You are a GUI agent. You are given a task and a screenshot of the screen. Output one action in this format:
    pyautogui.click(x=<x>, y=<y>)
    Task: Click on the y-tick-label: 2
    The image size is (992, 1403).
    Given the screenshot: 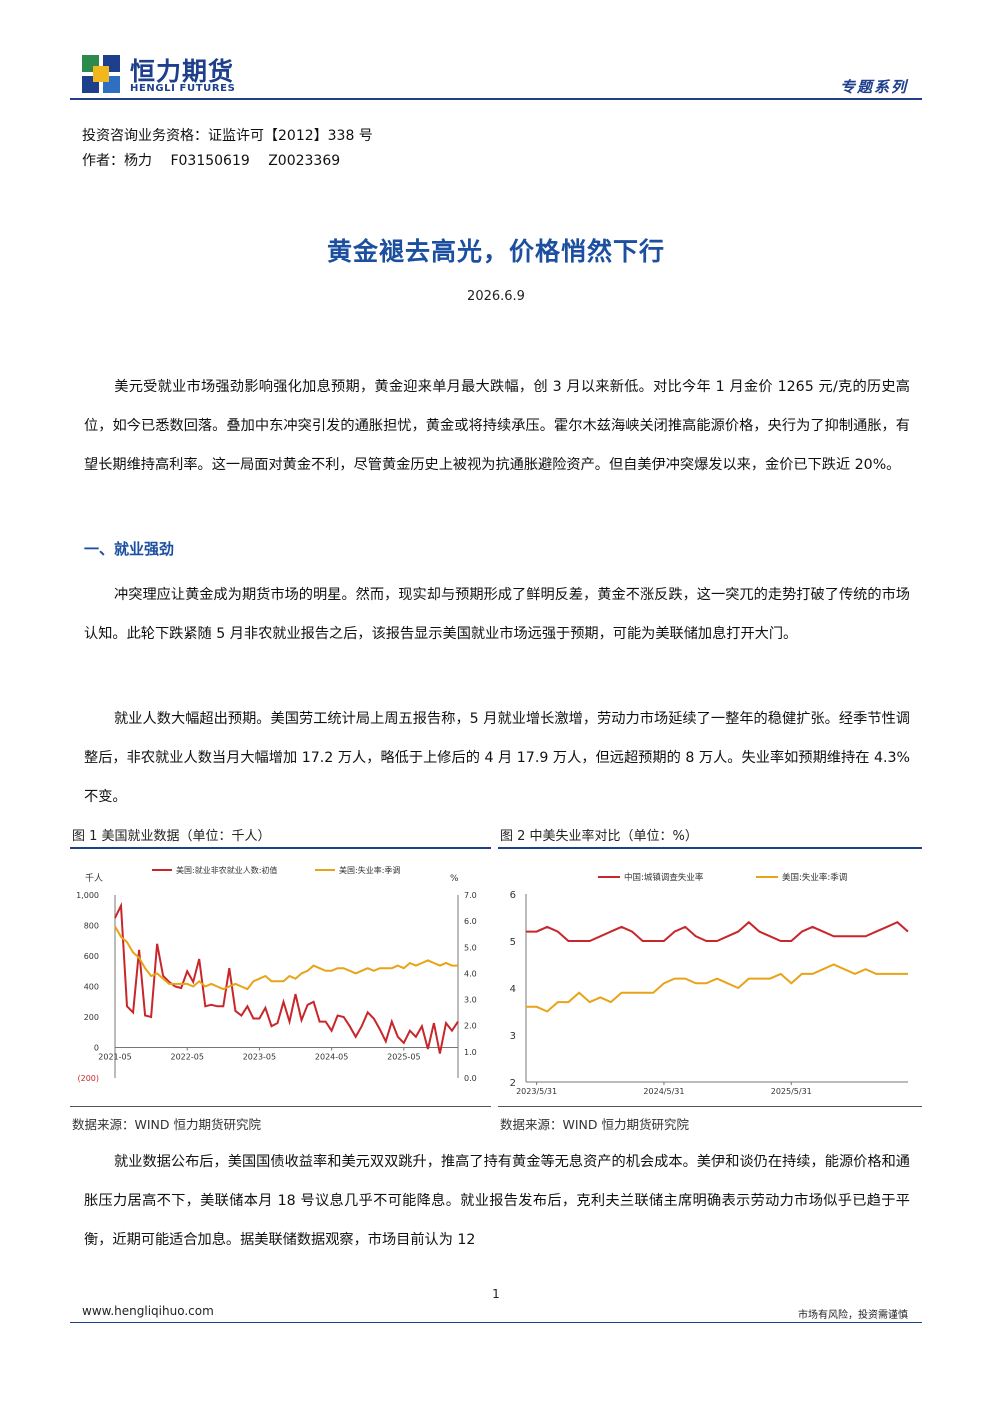 What is the action you would take?
    pyautogui.click(x=513, y=1083)
    